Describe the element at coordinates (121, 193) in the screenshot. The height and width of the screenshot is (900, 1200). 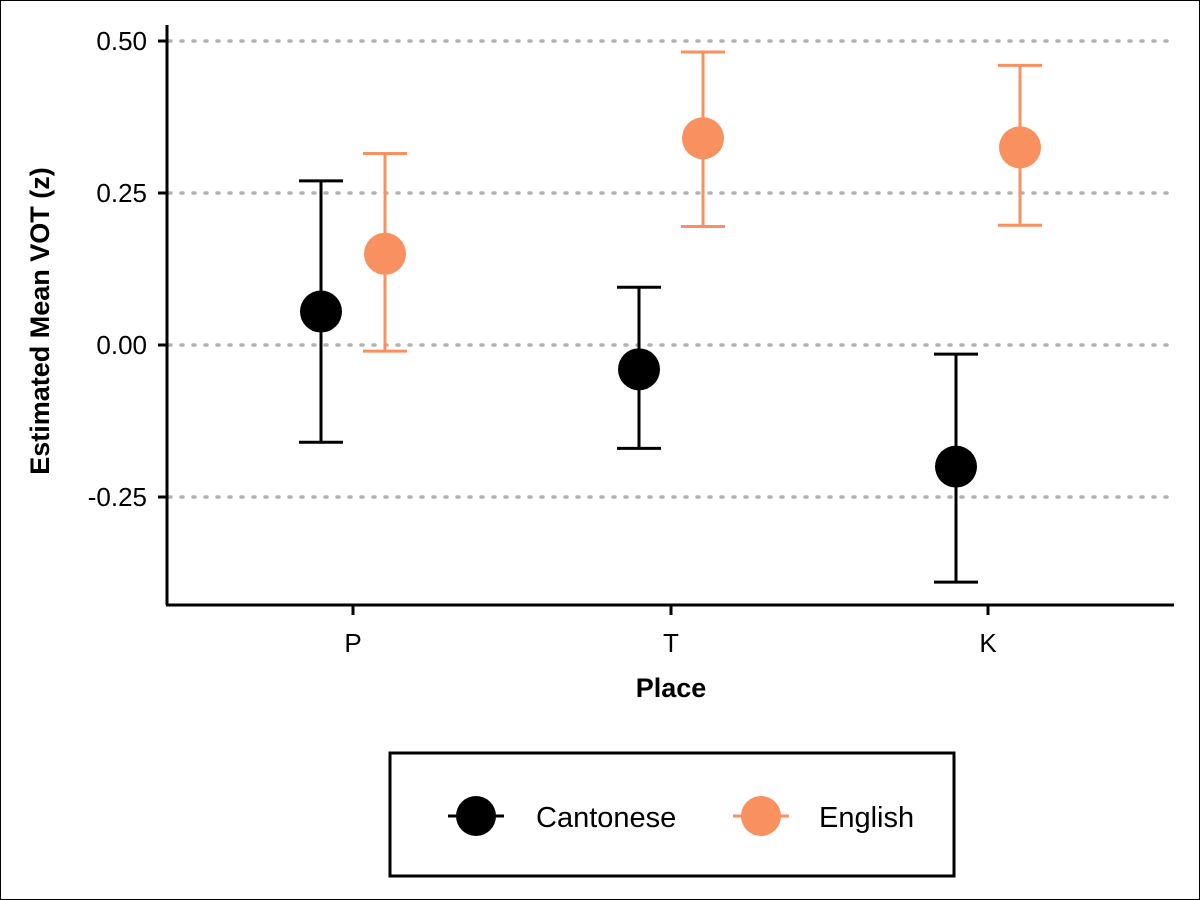
I see `y-tick-label: 0.25` at that location.